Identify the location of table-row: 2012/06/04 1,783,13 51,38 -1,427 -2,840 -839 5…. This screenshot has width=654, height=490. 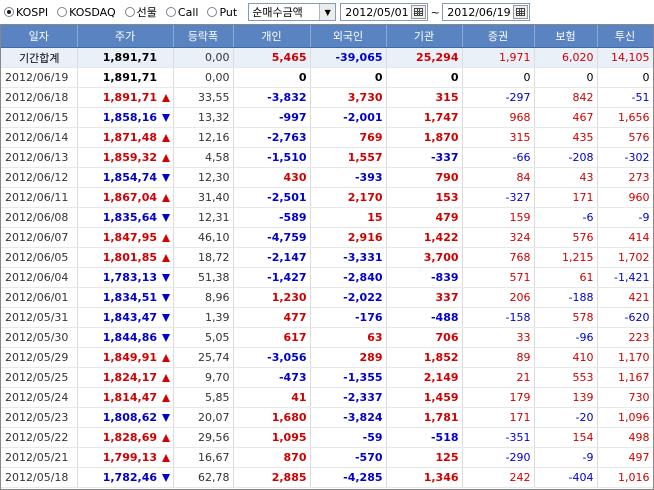
(327, 277).